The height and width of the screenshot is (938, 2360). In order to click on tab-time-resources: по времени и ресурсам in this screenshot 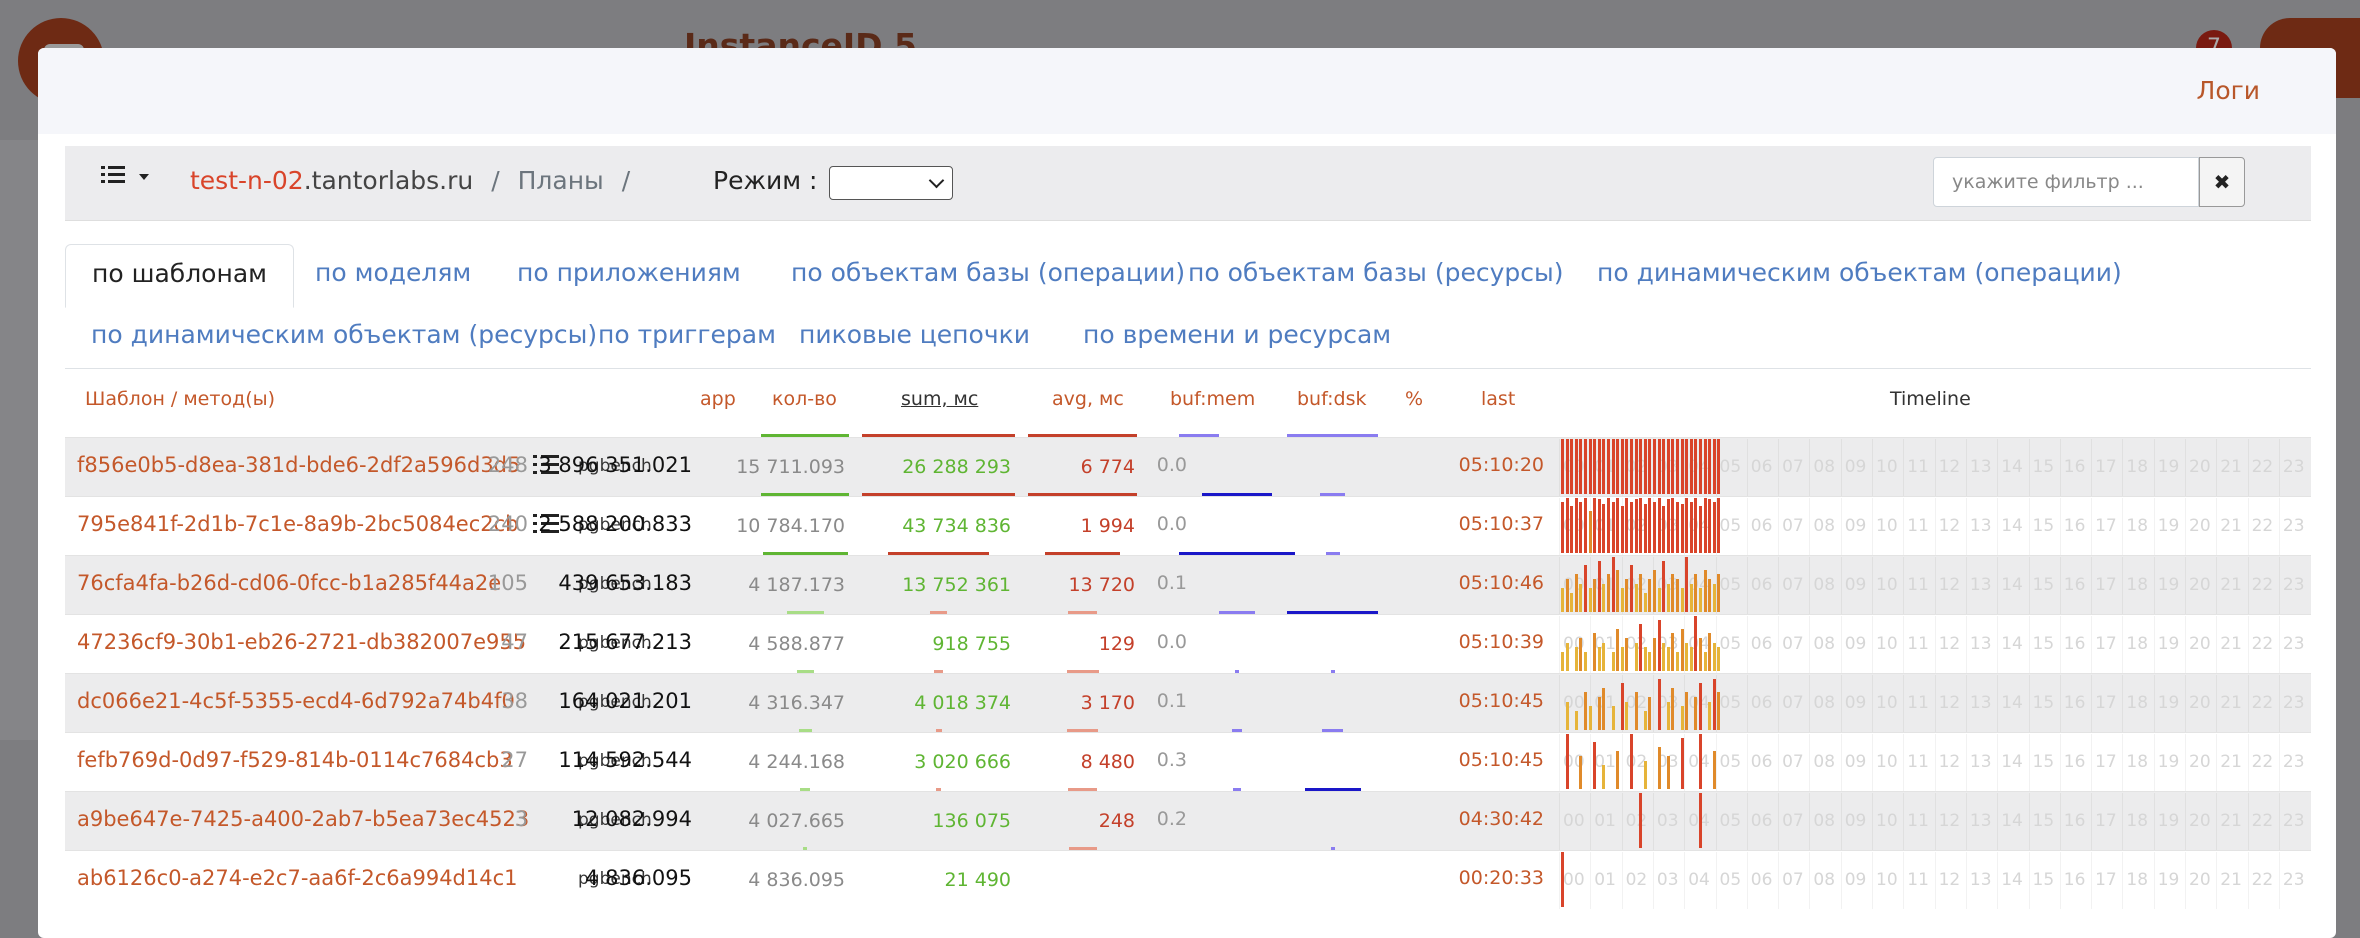, I will do `click(1237, 334)`.